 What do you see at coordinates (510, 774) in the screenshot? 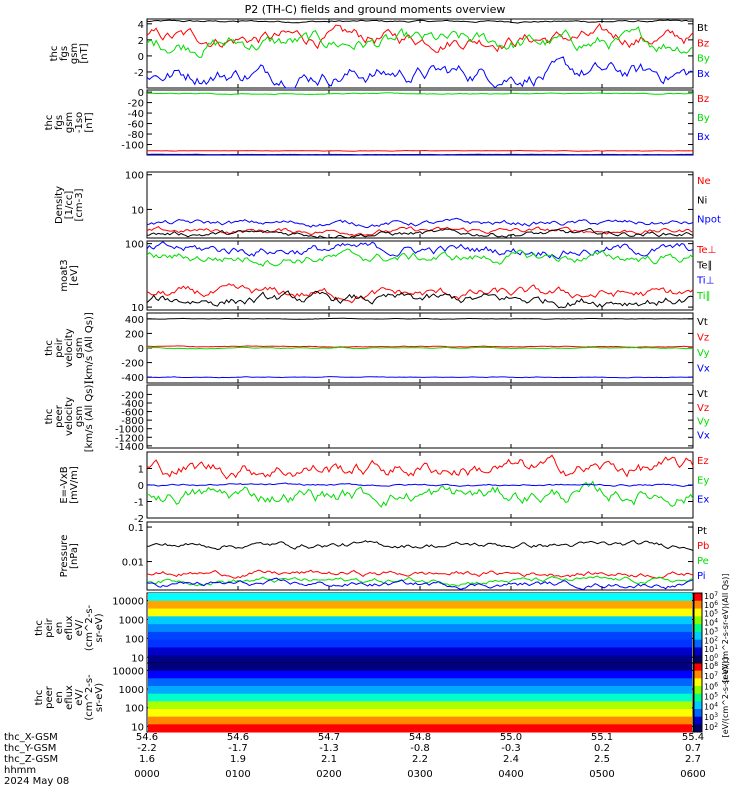
I see `footer-time-value: 0400` at bounding box center [510, 774].